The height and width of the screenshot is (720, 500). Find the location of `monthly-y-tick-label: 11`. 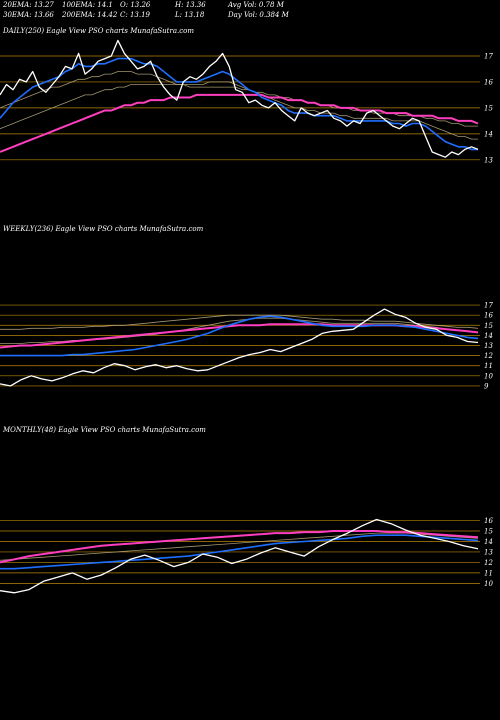

monthly-y-tick-label: 11 is located at coordinates (488, 573).